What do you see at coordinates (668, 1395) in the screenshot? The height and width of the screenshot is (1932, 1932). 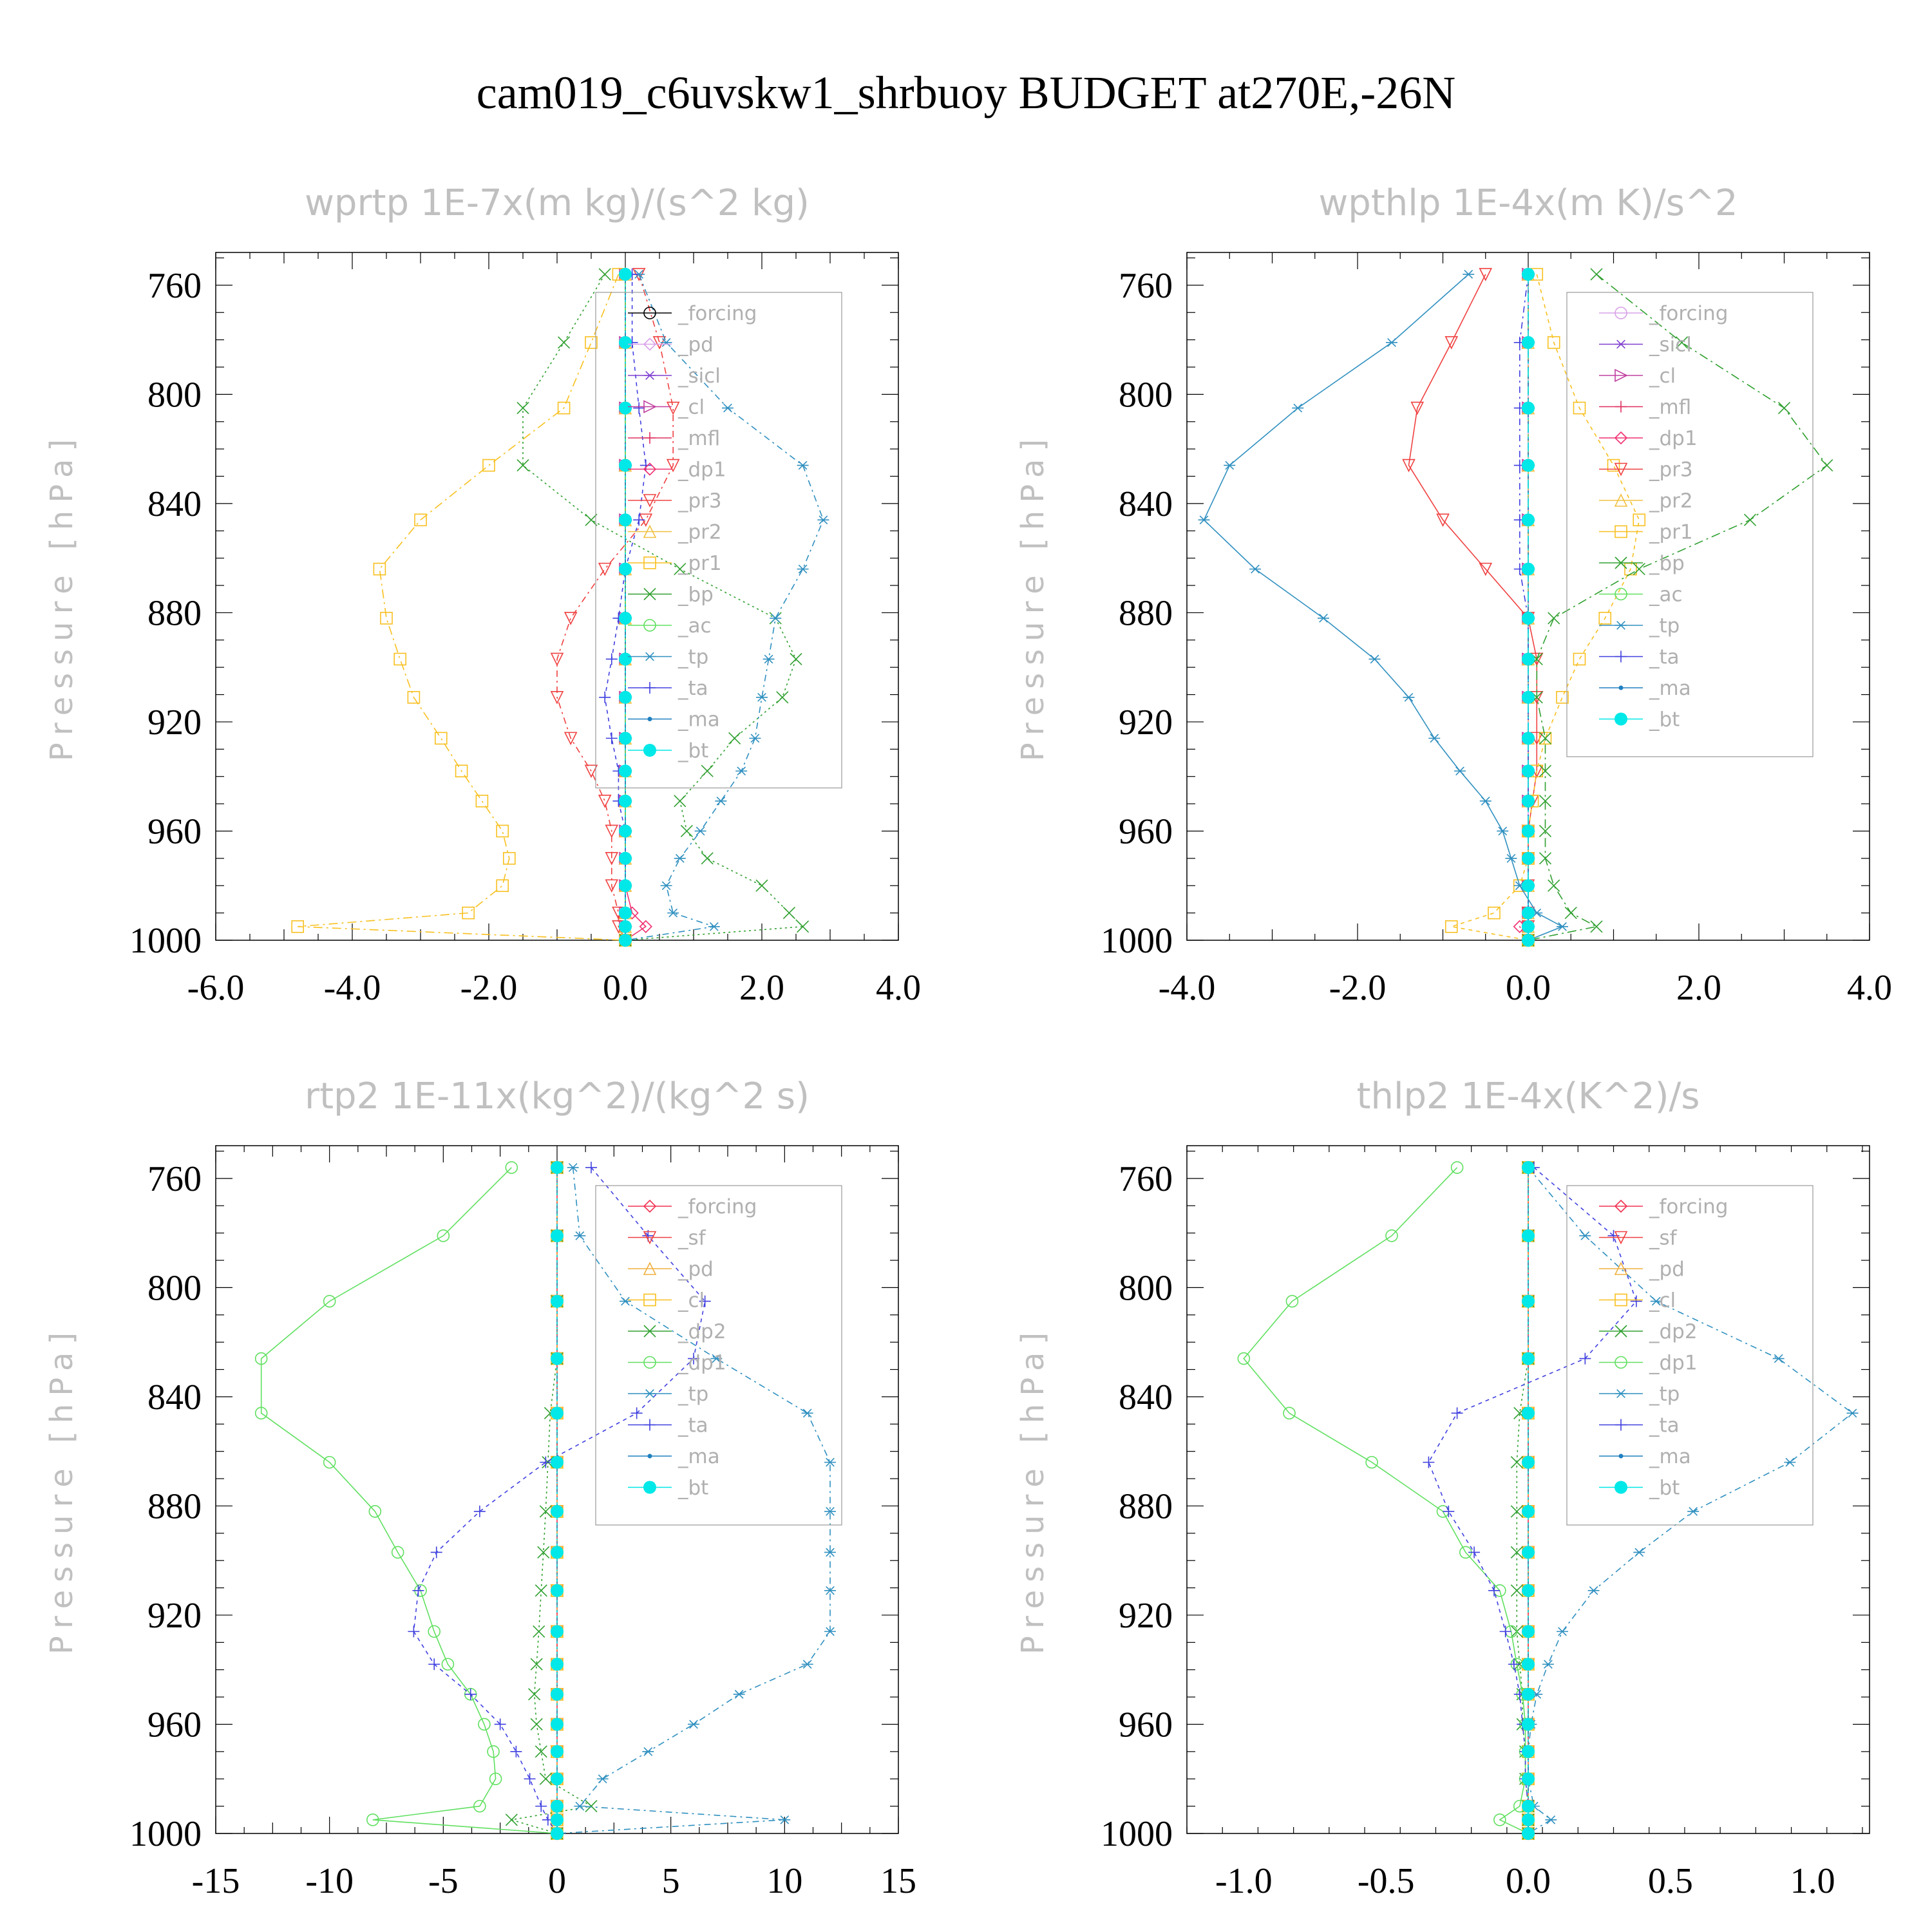 I see `legend-item-tp: _tp` at bounding box center [668, 1395].